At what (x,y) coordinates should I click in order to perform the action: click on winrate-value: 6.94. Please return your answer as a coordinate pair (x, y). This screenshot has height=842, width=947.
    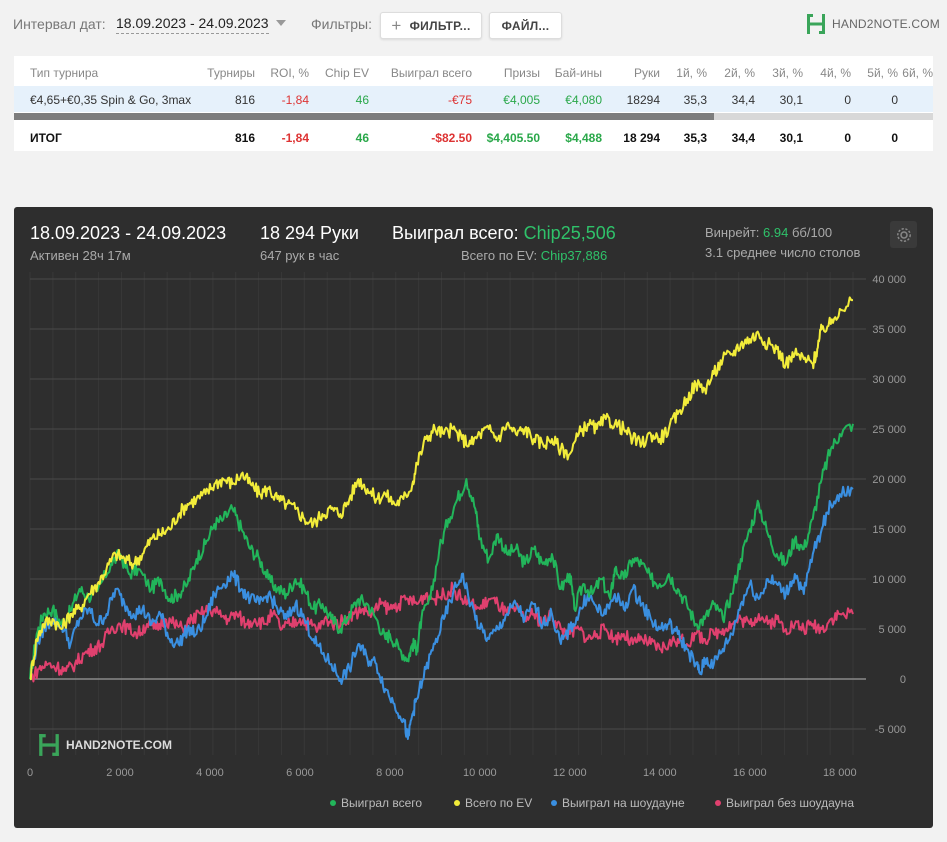
    Looking at the image, I should click on (776, 232).